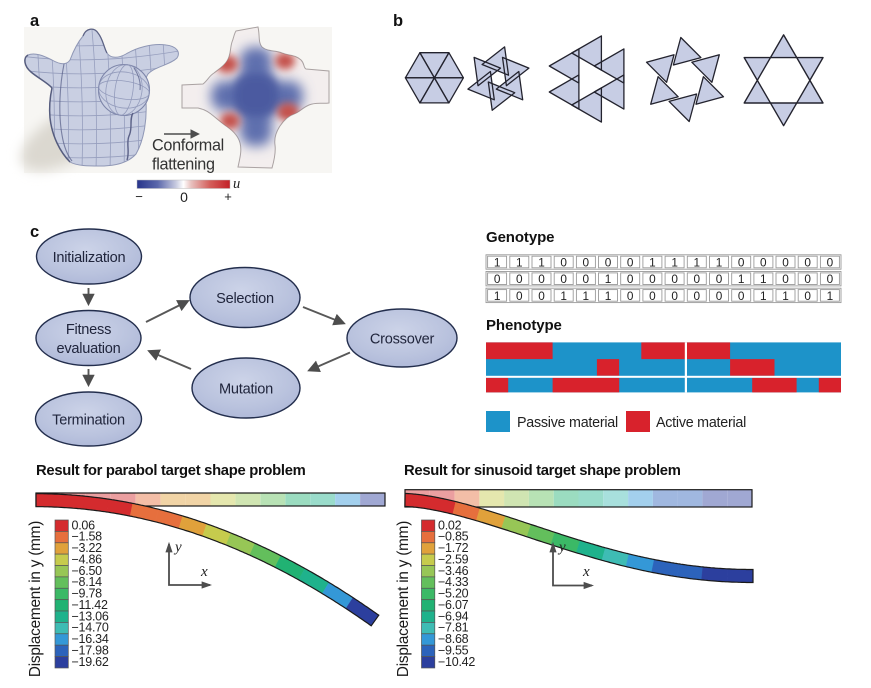 The width and height of the screenshot is (871, 688). What do you see at coordinates (87, 594) in the screenshot?
I see `svg-text: −9.78` at bounding box center [87, 594].